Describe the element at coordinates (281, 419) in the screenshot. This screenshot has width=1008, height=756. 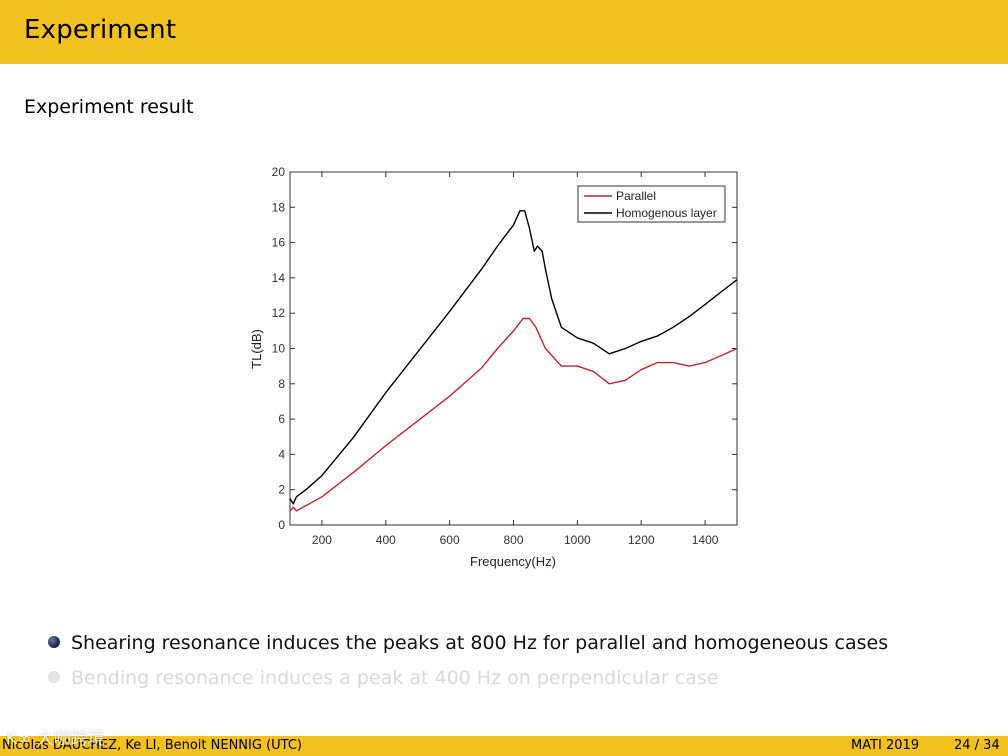
I see `y-tick-label: 6` at that location.